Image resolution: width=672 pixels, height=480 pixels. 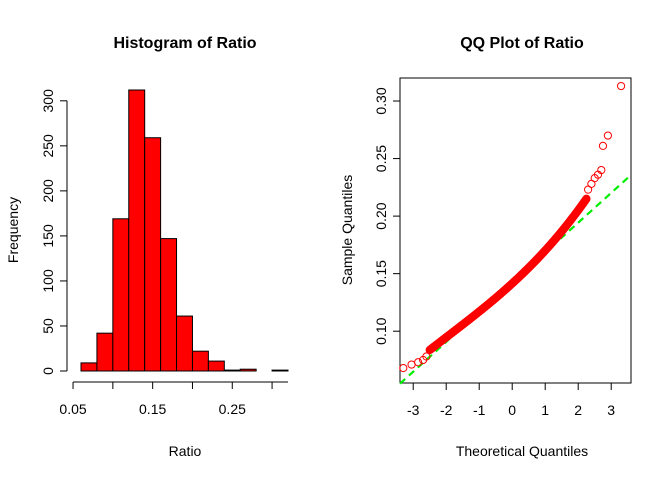 What do you see at coordinates (578, 410) in the screenshot?
I see `qq-x-tick-label: 2` at bounding box center [578, 410].